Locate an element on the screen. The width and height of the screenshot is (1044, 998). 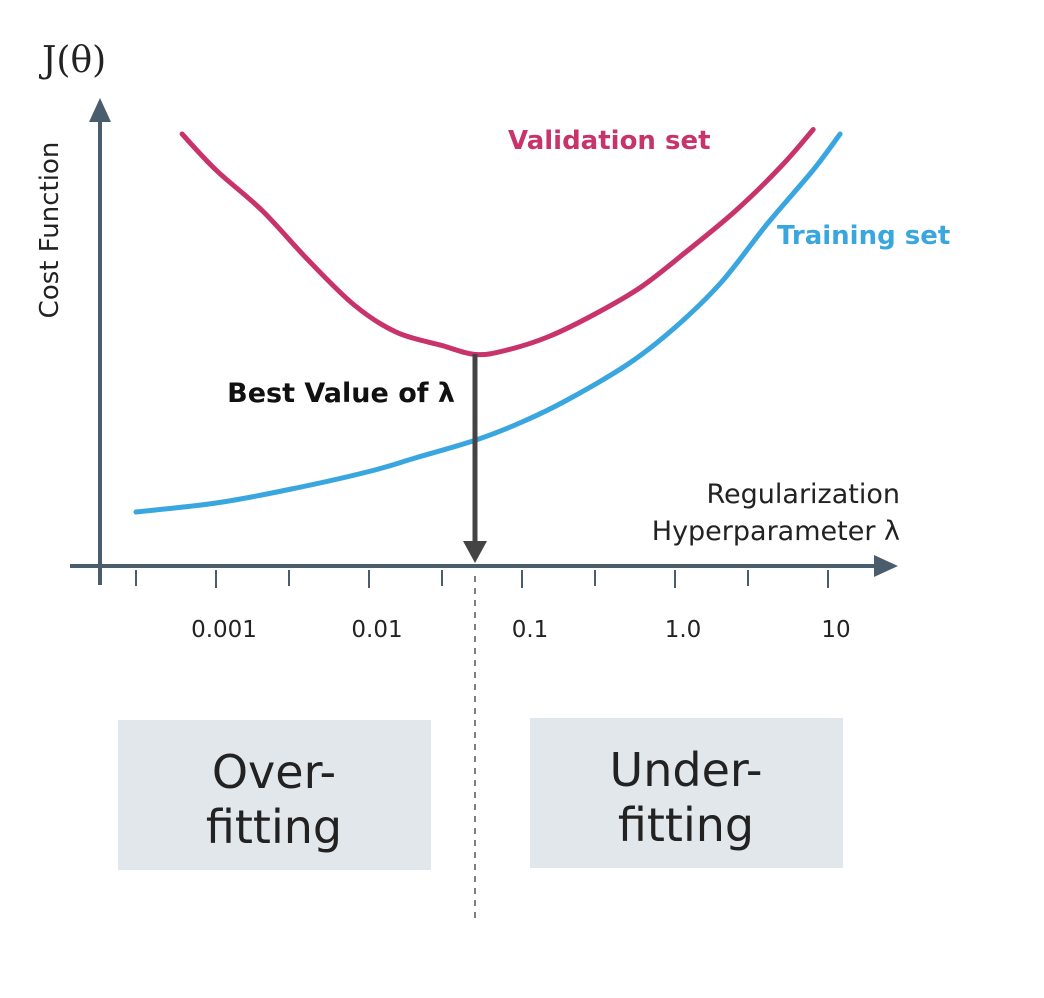
validation-set-curve is located at coordinates (497, 242).